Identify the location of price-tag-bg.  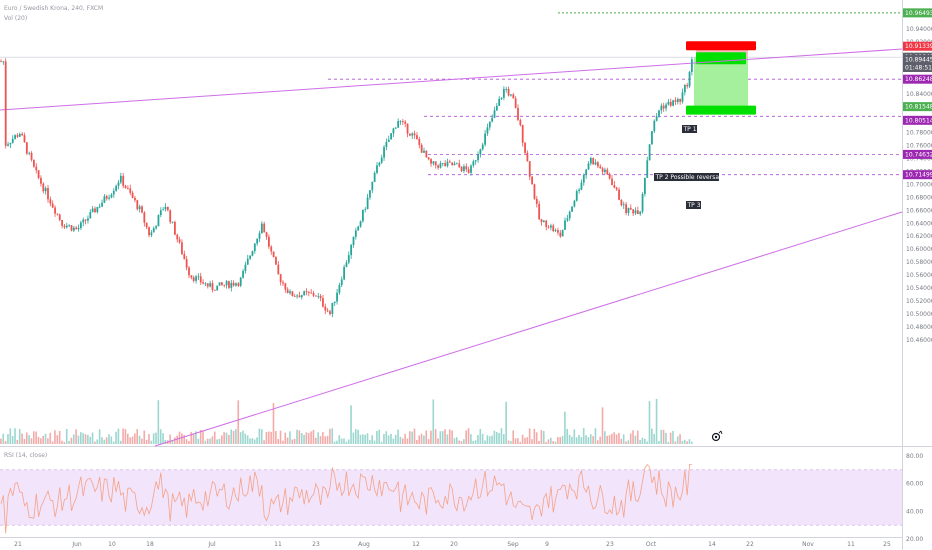
(917, 13).